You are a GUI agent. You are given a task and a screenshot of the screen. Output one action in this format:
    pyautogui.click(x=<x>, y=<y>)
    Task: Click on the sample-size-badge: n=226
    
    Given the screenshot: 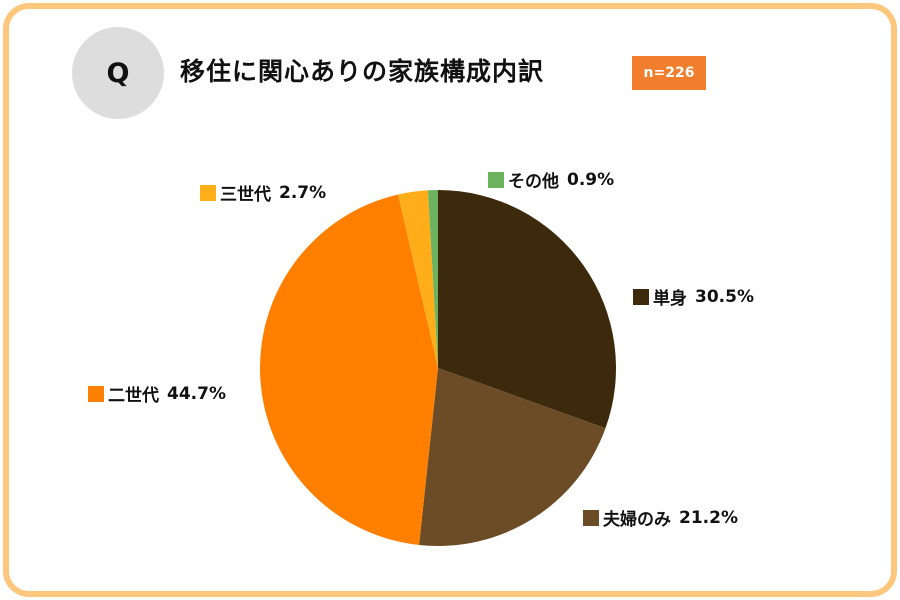 What is the action you would take?
    pyautogui.click(x=669, y=73)
    